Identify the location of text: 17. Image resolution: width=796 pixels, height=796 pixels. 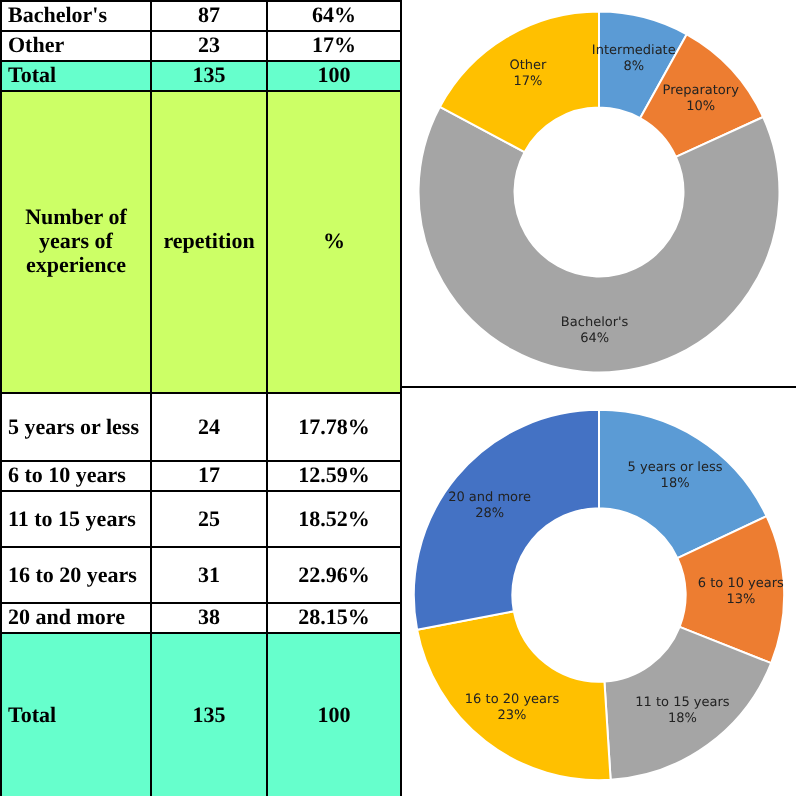
(209, 476).